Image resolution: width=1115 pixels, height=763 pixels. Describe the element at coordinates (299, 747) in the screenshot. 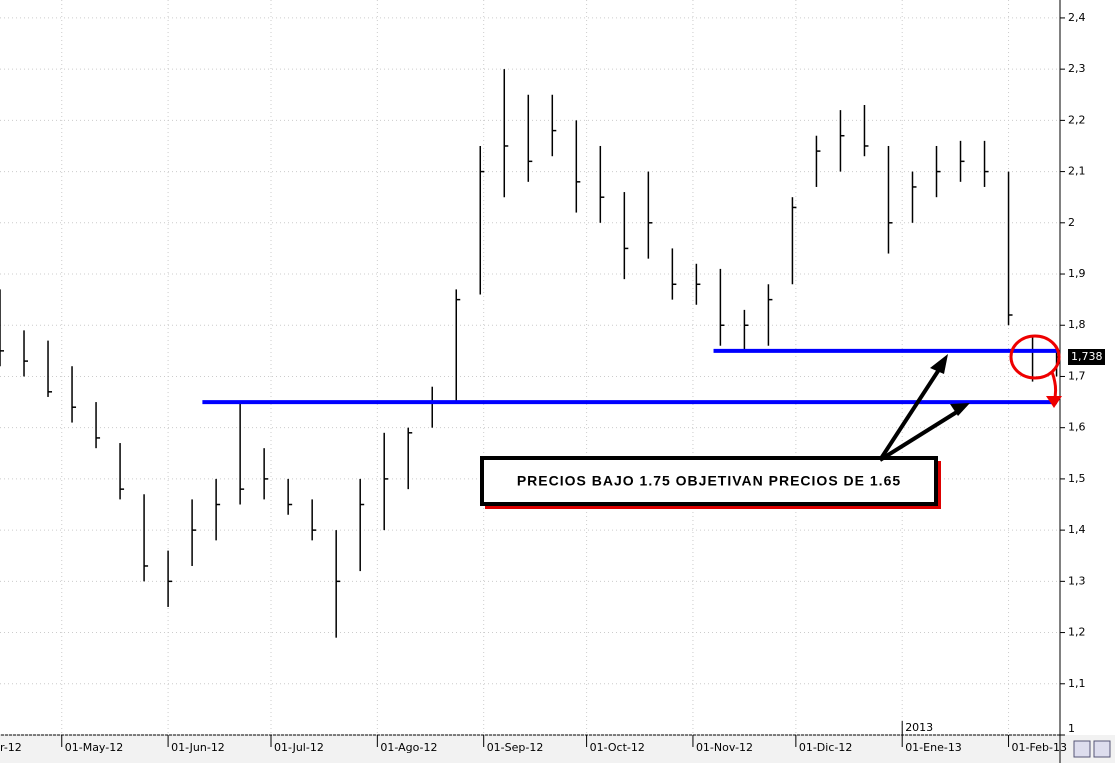

I see `x-tick-label: 01-Jul-12` at that location.